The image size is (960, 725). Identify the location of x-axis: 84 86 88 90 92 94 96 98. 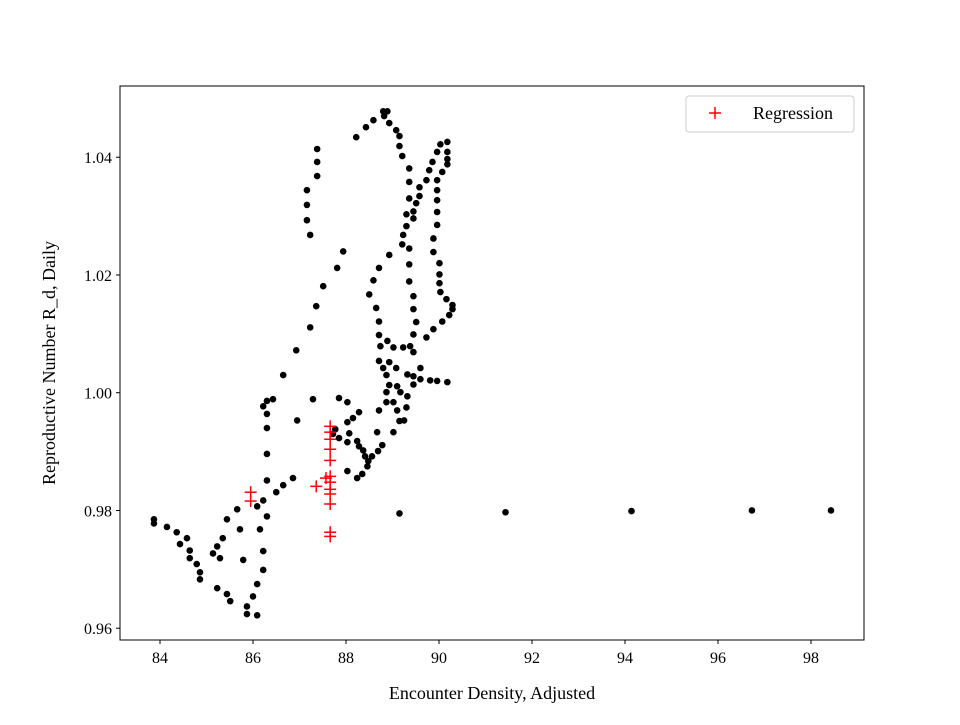
(485, 653).